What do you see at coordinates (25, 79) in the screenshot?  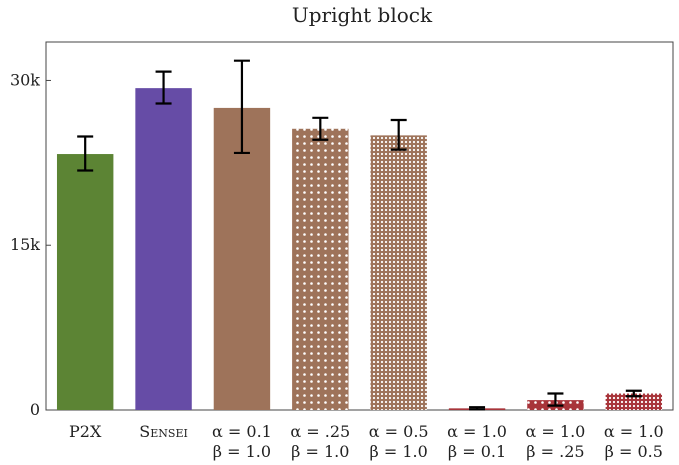 I see `y-tick-label: 30k` at bounding box center [25, 79].